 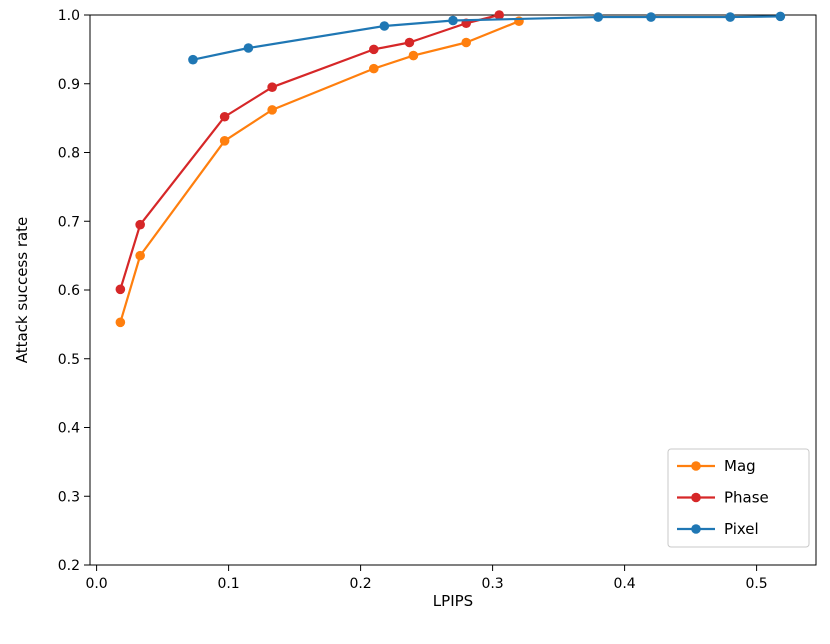 I want to click on legend-item-phase: Phase, so click(x=723, y=498).